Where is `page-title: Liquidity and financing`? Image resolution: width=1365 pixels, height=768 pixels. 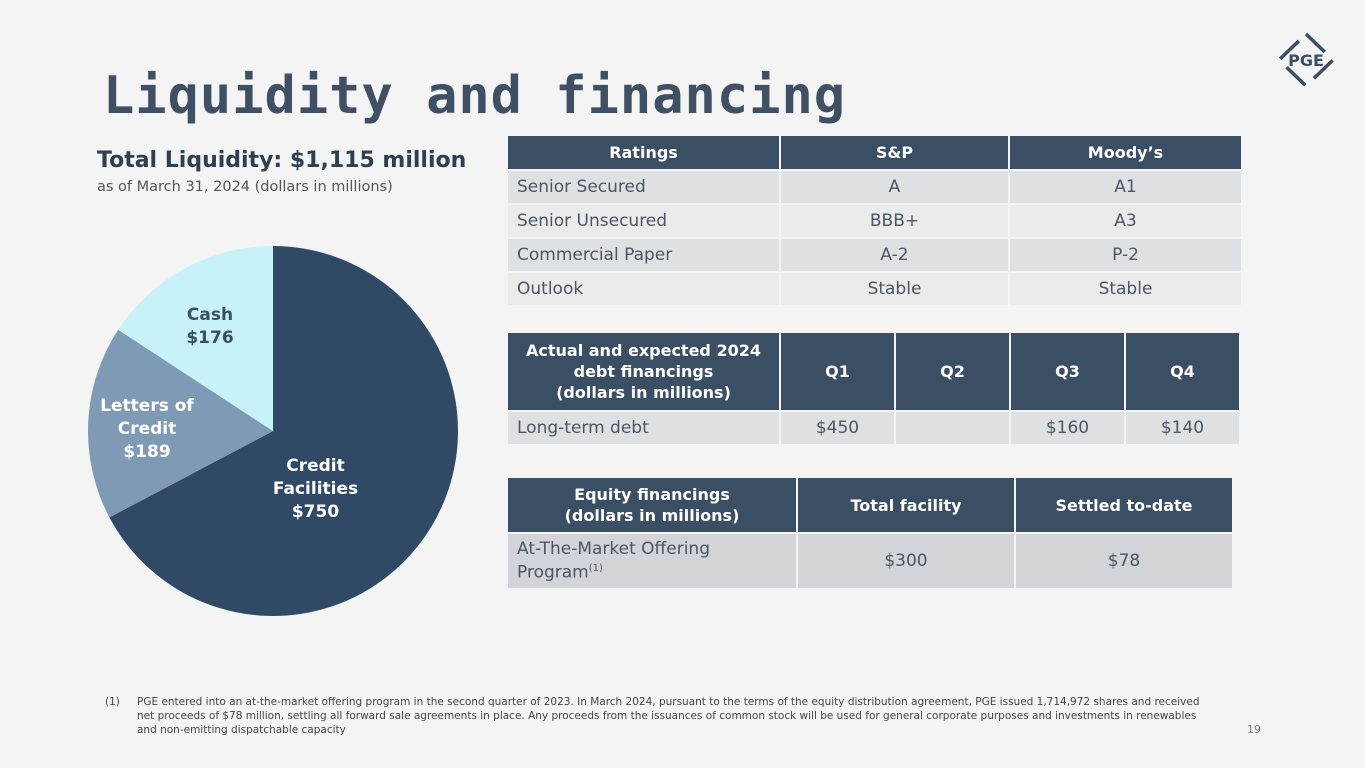 page-title: Liquidity and financing is located at coordinates (475, 96).